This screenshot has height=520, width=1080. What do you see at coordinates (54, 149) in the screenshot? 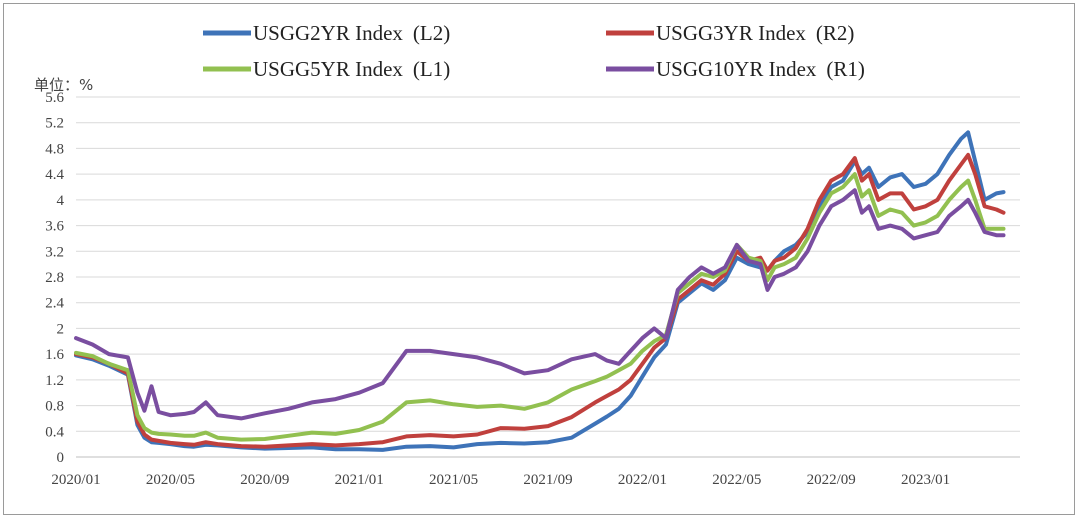
I see `y-tick-label: 4.8` at bounding box center [54, 149].